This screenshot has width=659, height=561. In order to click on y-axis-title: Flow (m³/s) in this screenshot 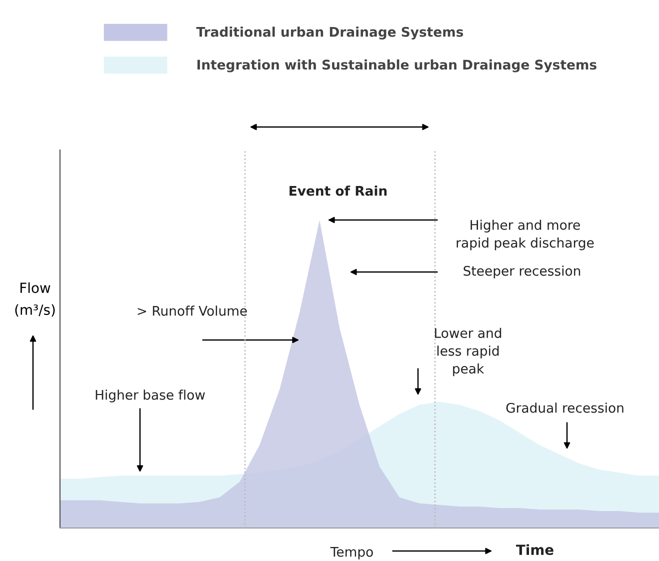, I will do `click(35, 299)`.